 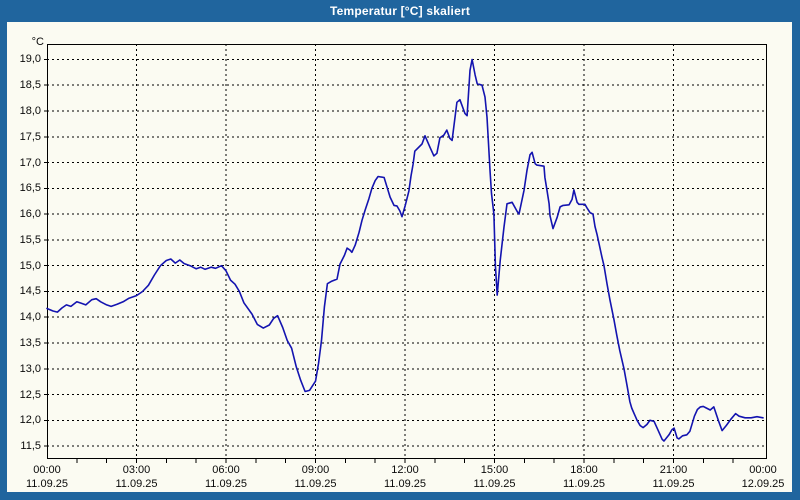 What do you see at coordinates (30, 394) in the screenshot?
I see `y-tick-label: 12,5` at bounding box center [30, 394].